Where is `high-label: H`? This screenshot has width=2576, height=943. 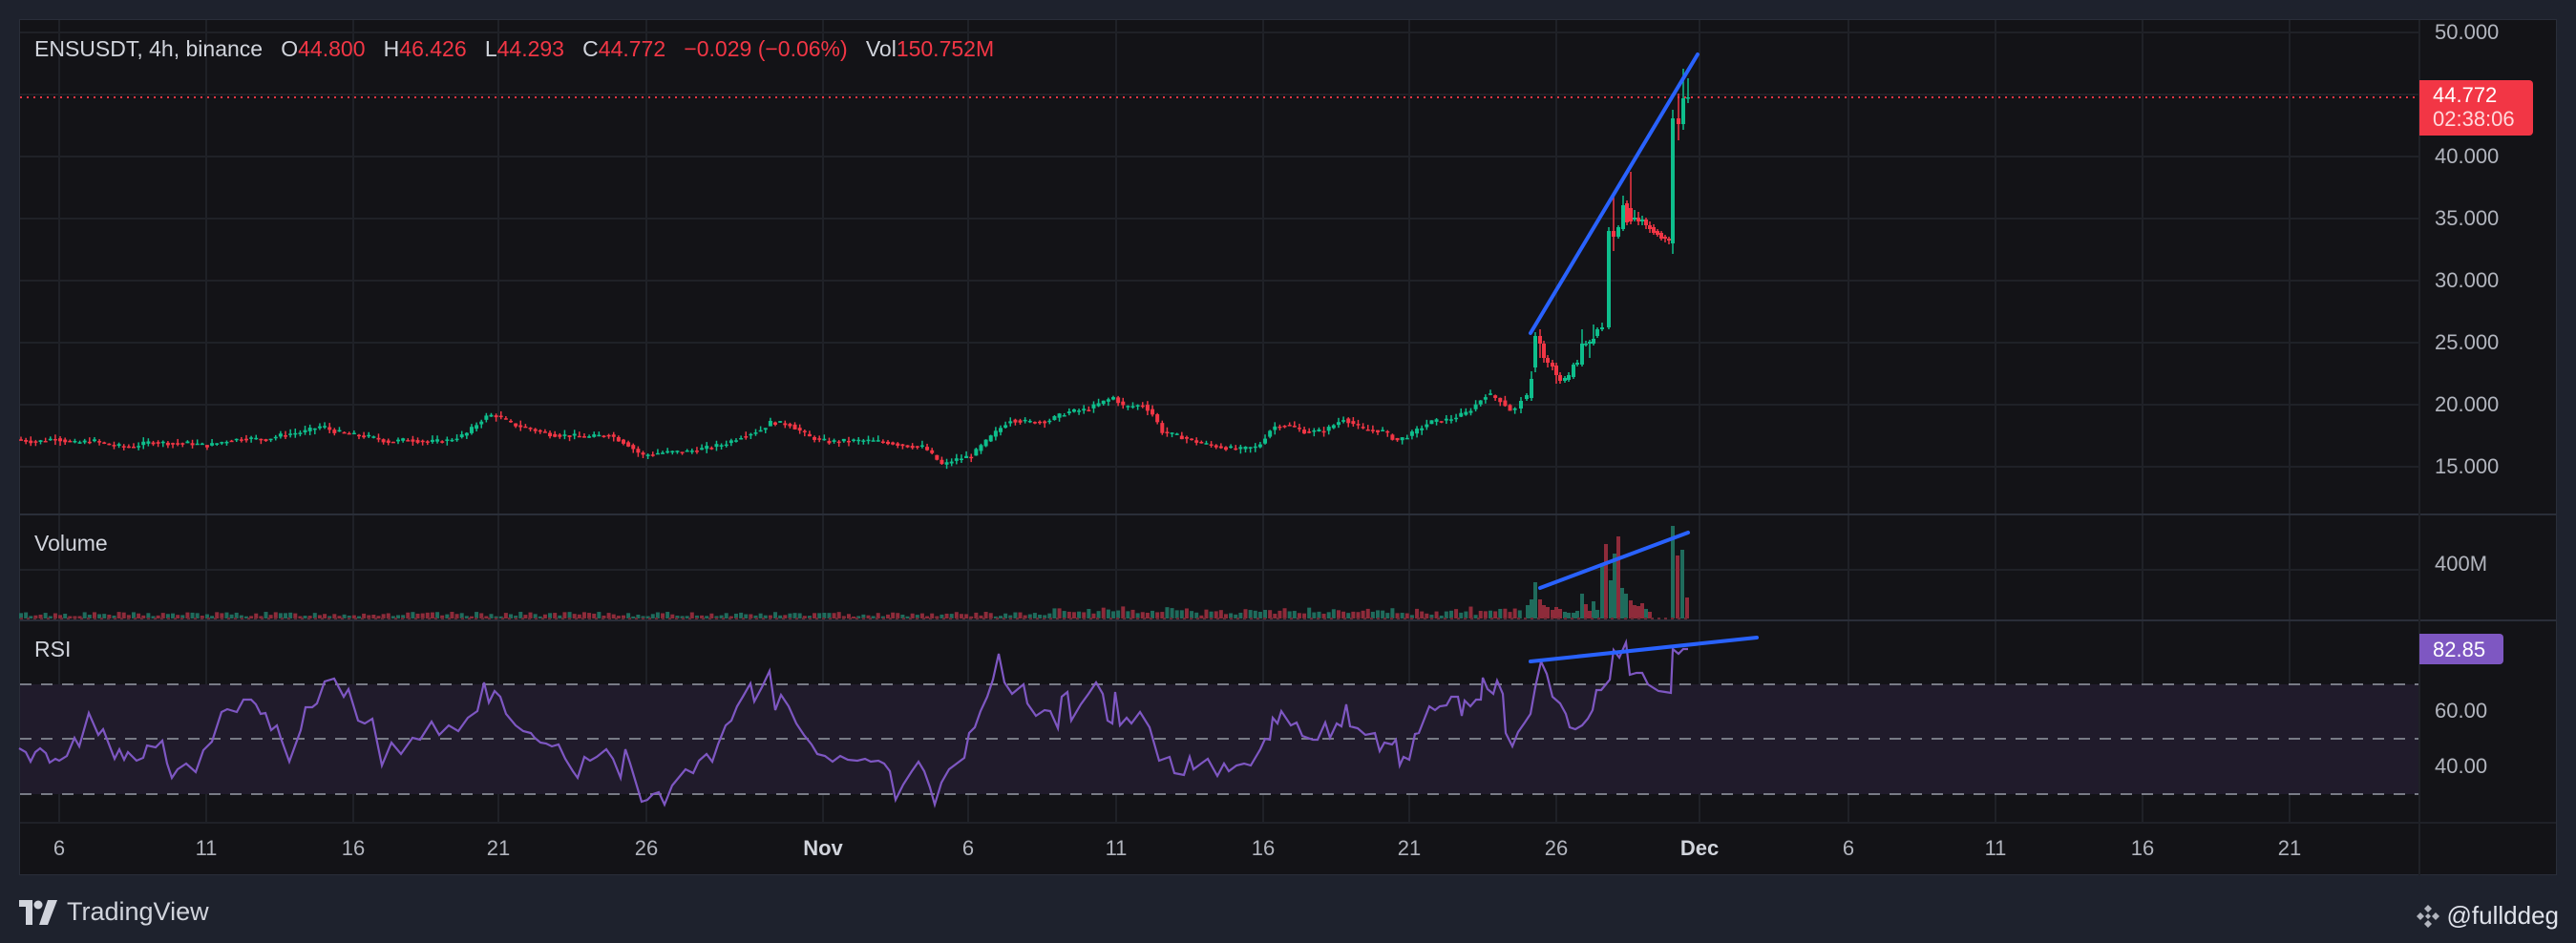 high-label: H is located at coordinates (391, 48).